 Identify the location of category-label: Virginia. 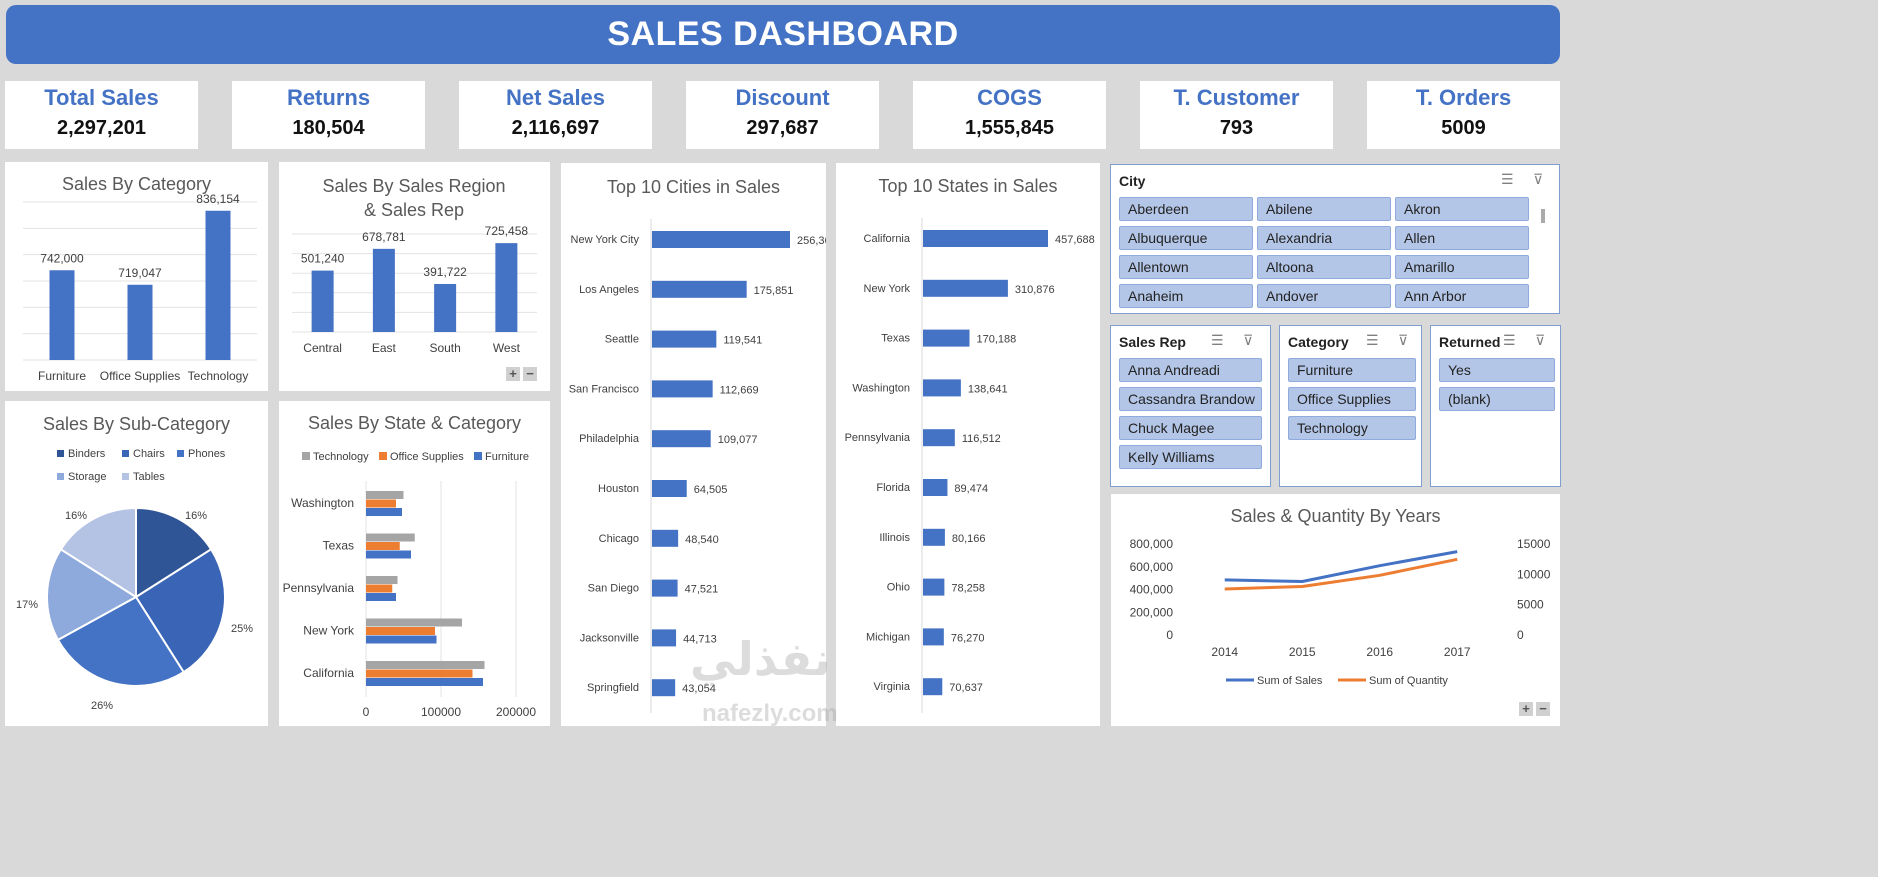
(892, 687).